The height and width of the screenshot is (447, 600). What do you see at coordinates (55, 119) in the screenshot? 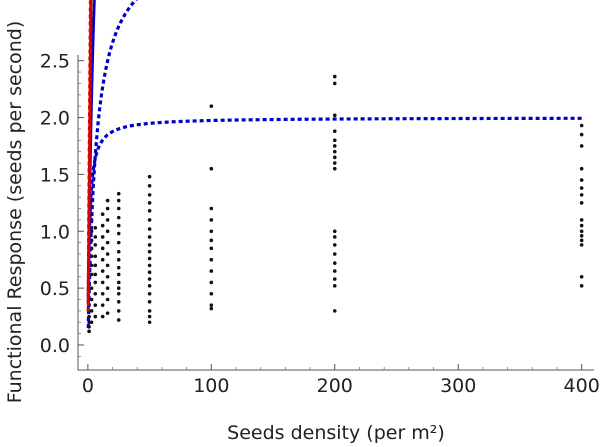
I see `y-tick-label: 2.0` at bounding box center [55, 119].